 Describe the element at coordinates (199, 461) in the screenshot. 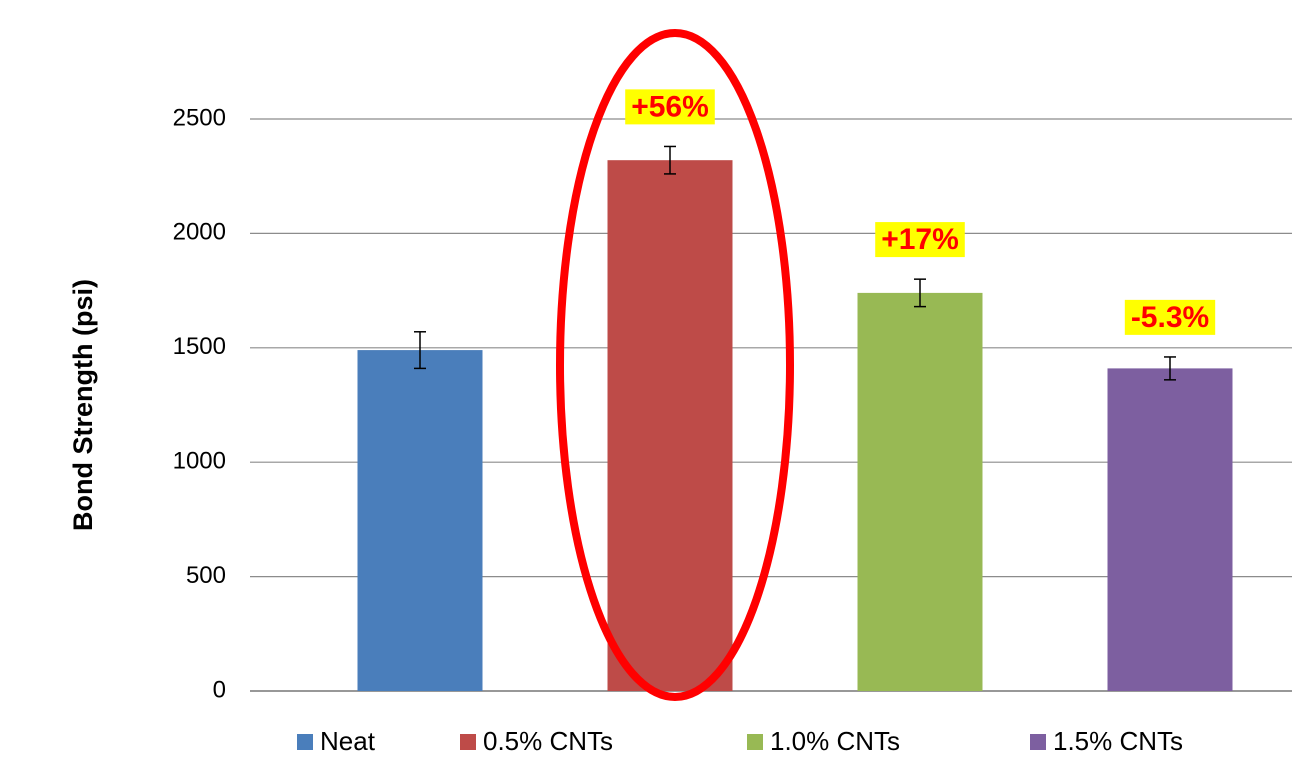

I see `y-tick-label: 1000` at that location.